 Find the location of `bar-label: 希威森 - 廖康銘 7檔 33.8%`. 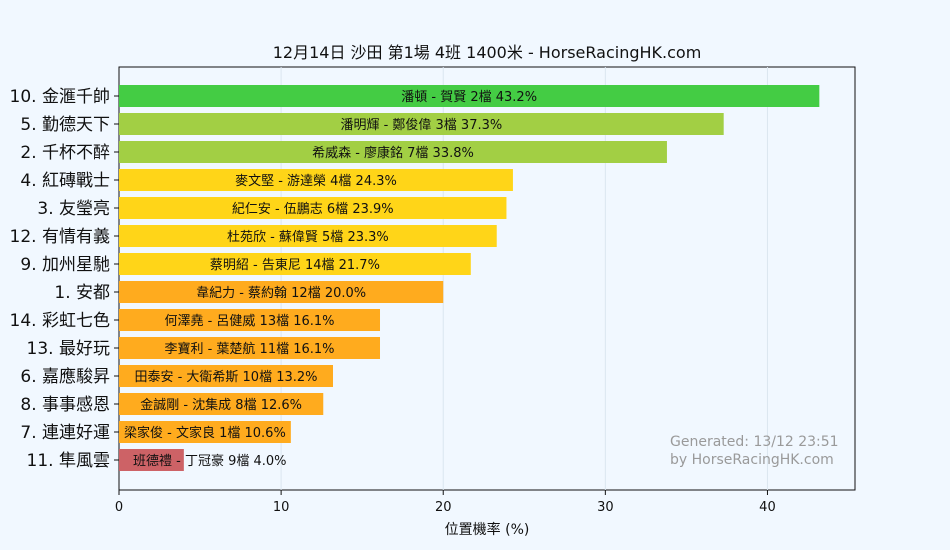

bar-label: 希威森 - 廖康銘 7檔 33.8% is located at coordinates (393, 153).